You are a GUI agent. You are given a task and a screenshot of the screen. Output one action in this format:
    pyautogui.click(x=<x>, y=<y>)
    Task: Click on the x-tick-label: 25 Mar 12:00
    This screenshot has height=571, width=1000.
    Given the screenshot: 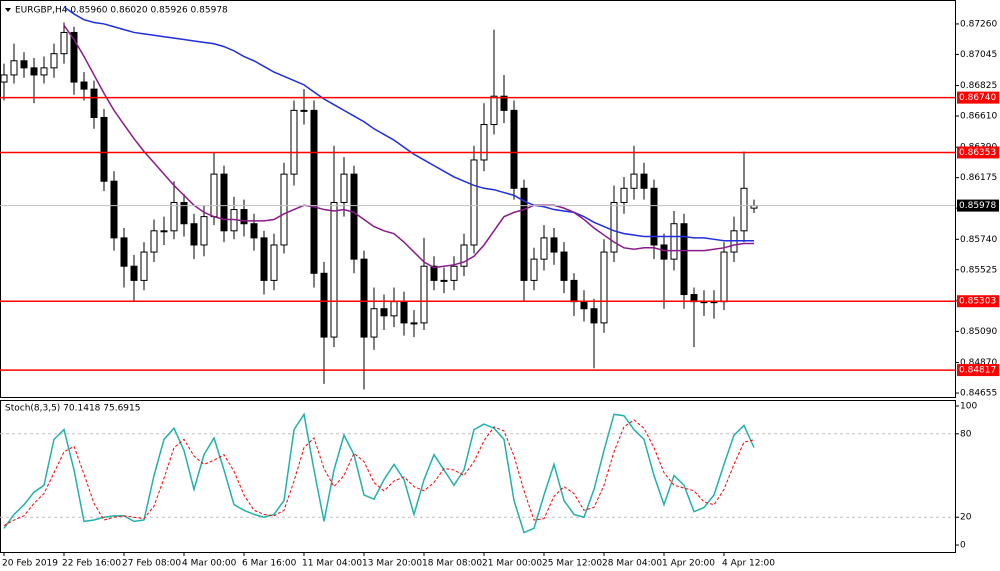 What is the action you would take?
    pyautogui.click(x=572, y=564)
    